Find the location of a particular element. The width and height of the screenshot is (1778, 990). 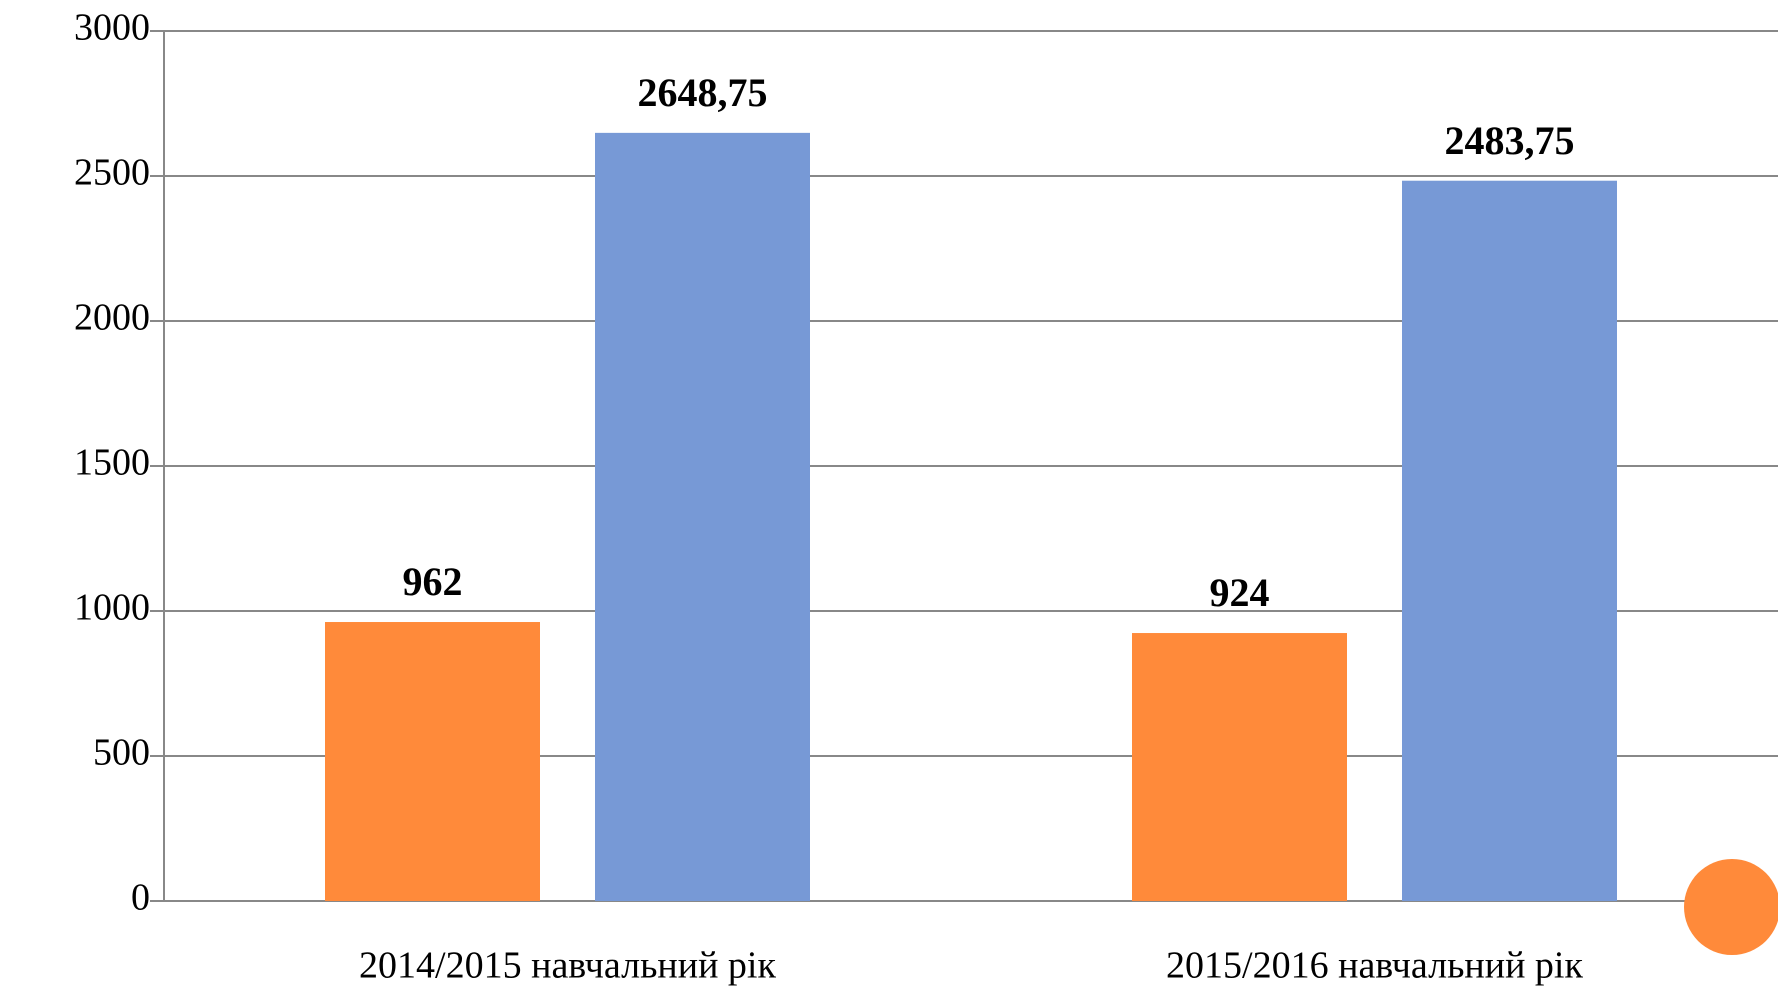

y-tick-label: 1500 is located at coordinates (112, 463).